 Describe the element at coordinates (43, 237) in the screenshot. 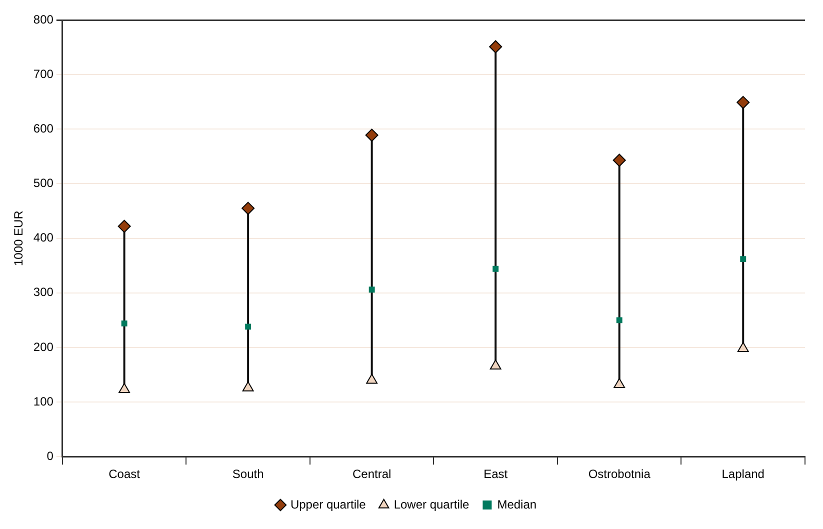

I see `y-tick-label: 400` at that location.